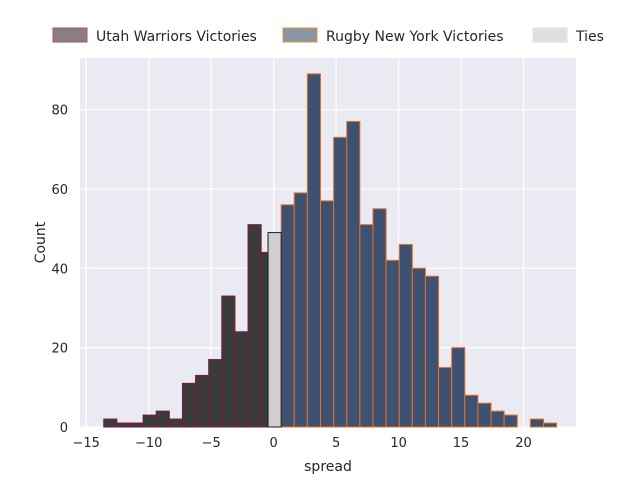  Describe the element at coordinates (64, 428) in the screenshot. I see `y-tick-label: 0` at that location.